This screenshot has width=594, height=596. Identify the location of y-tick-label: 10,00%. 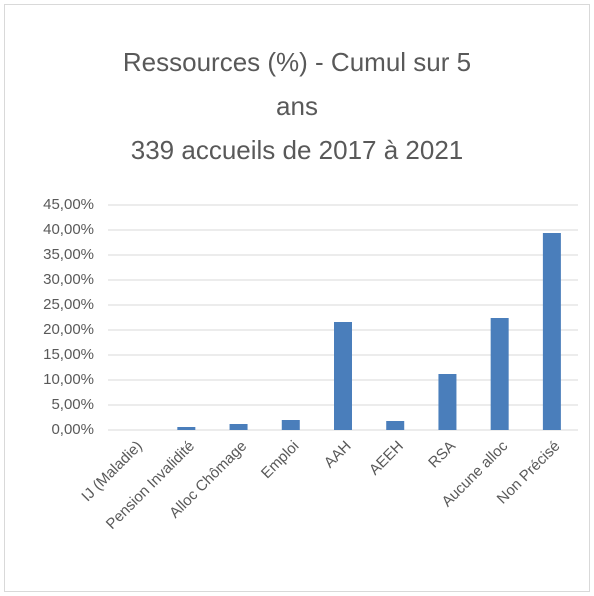
(68, 379).